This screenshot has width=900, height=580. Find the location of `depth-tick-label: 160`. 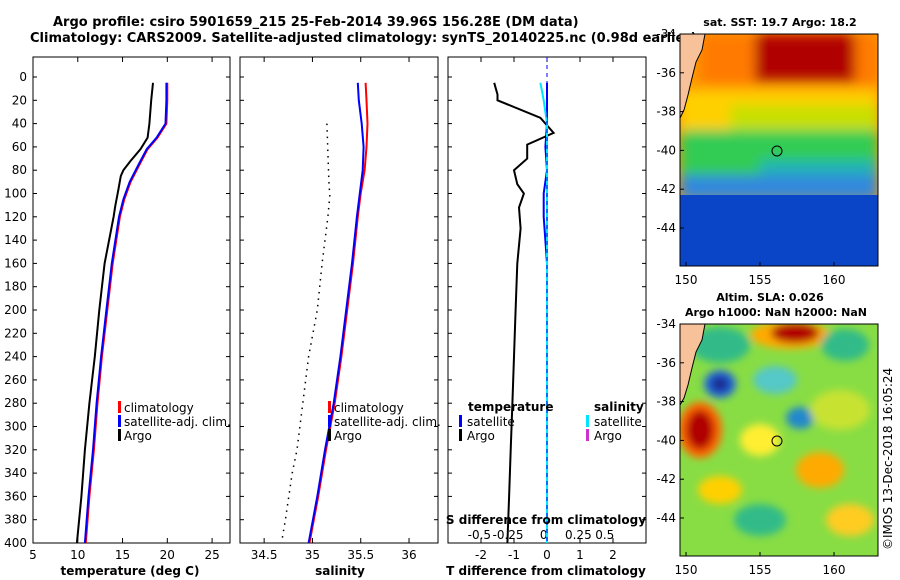

depth-tick-label: 160 is located at coordinates (15, 263).